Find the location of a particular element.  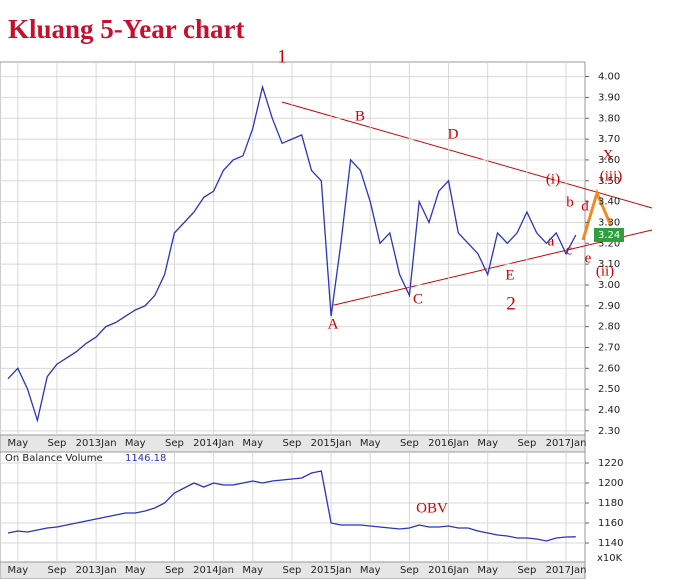

x-axis-band is located at coordinates (293, 570).